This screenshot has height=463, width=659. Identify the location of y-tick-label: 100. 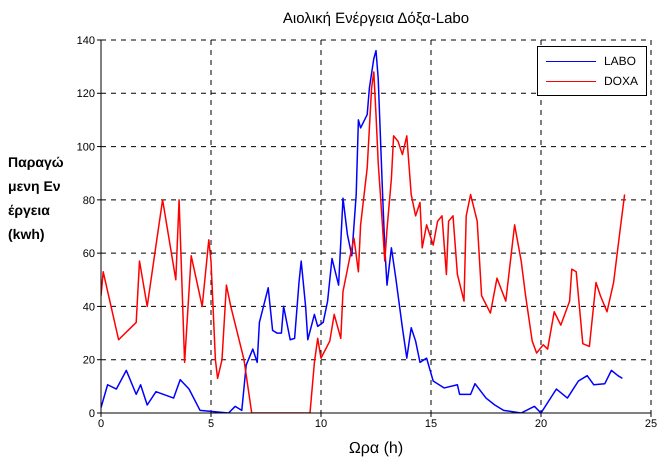
(85, 147).